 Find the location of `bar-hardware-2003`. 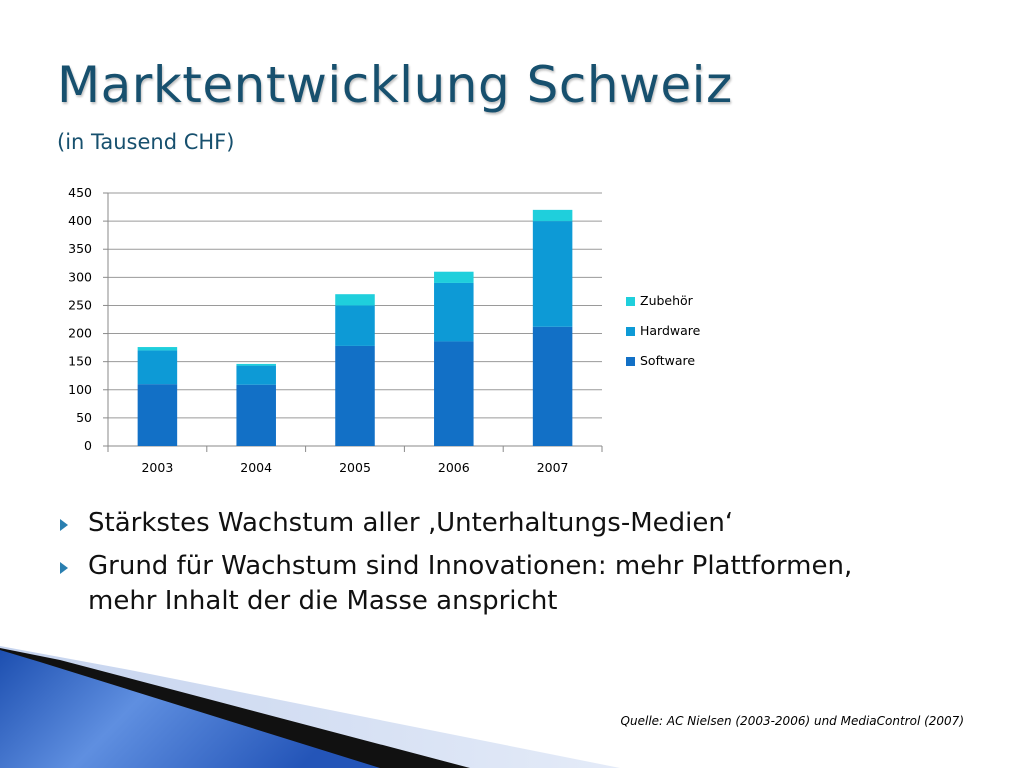

bar-hardware-2003 is located at coordinates (157, 367).